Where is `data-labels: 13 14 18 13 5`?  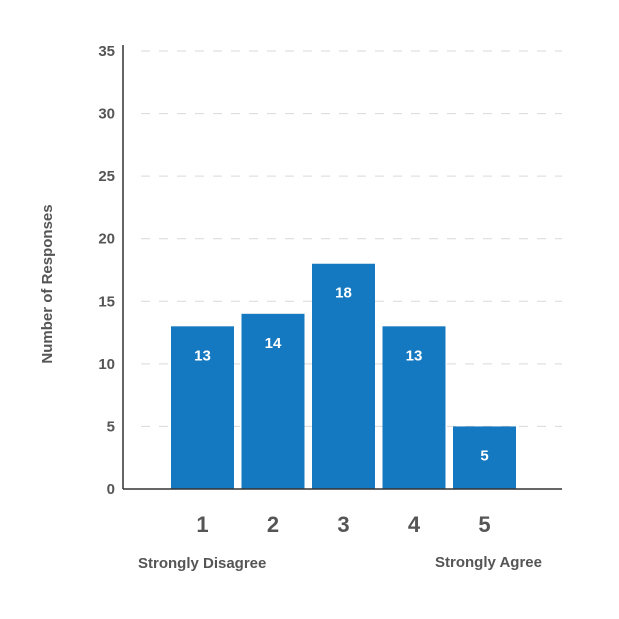
data-labels: 13 14 18 13 5 is located at coordinates (341, 375).